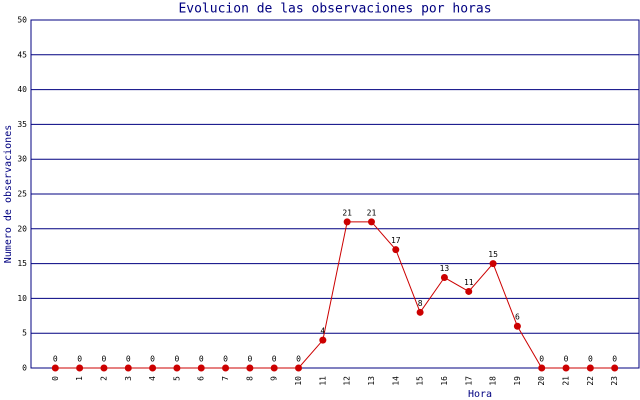  What do you see at coordinates (22, 124) in the screenshot?
I see `y-tick-label: 35` at bounding box center [22, 124].